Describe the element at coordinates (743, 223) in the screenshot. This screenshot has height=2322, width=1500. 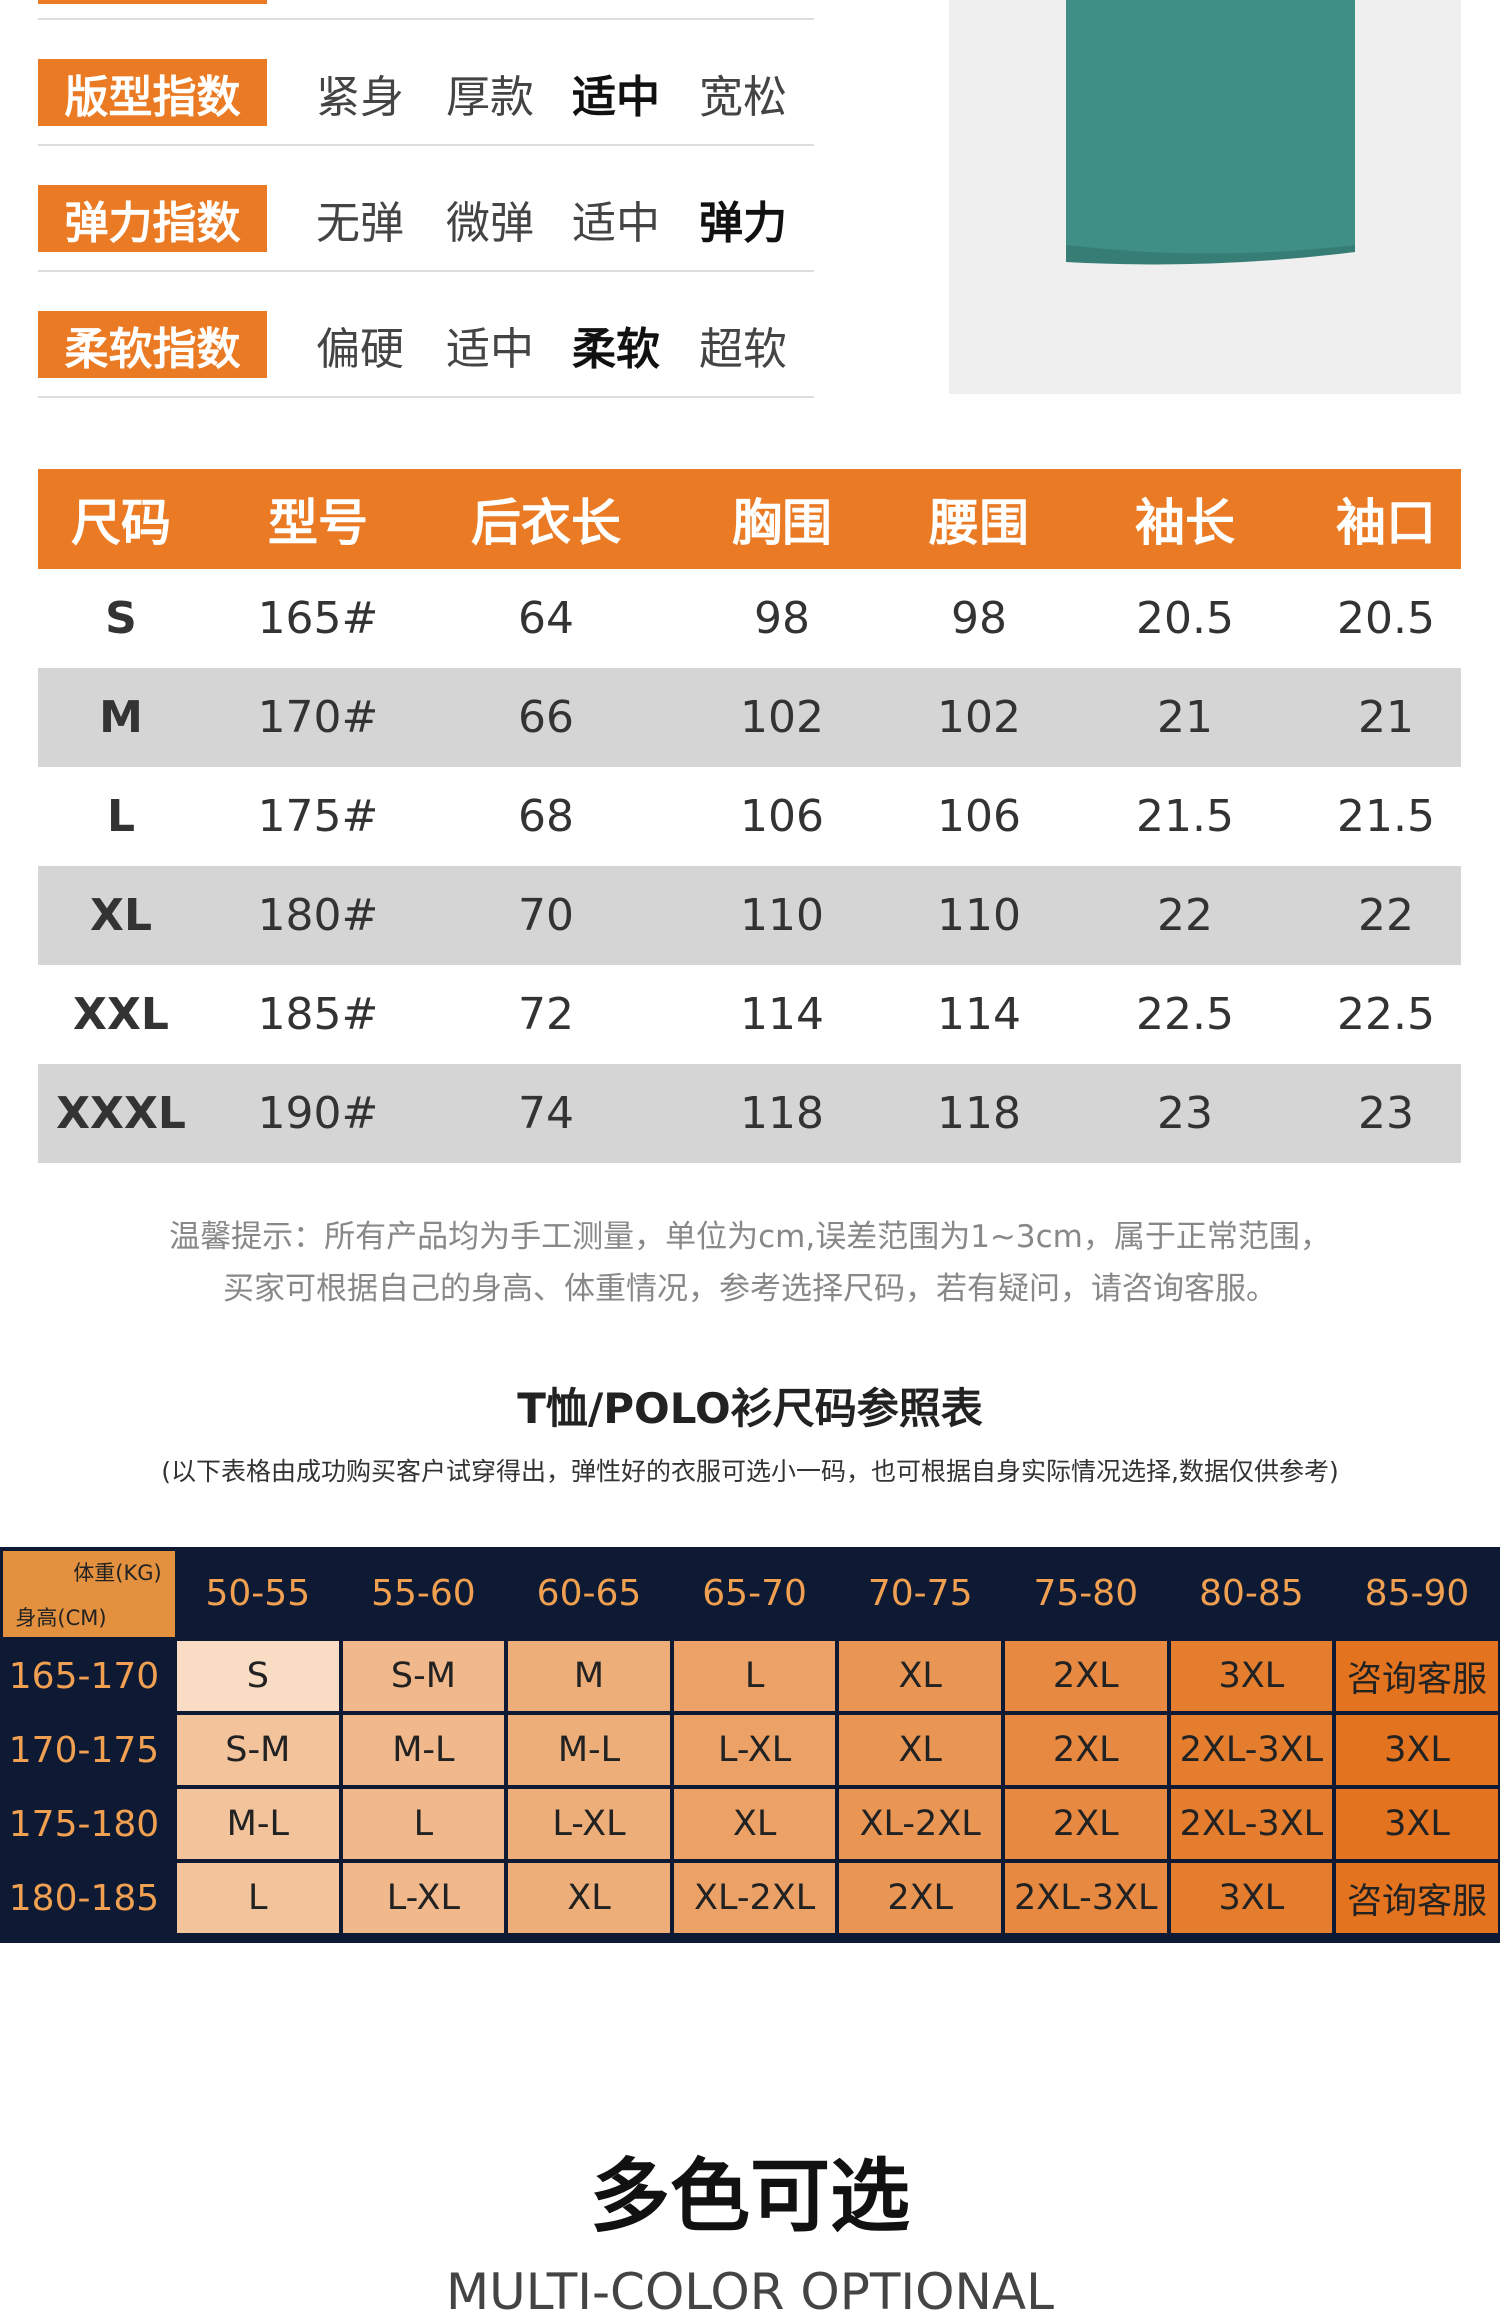
I see `attribute-option: 弹力` at that location.